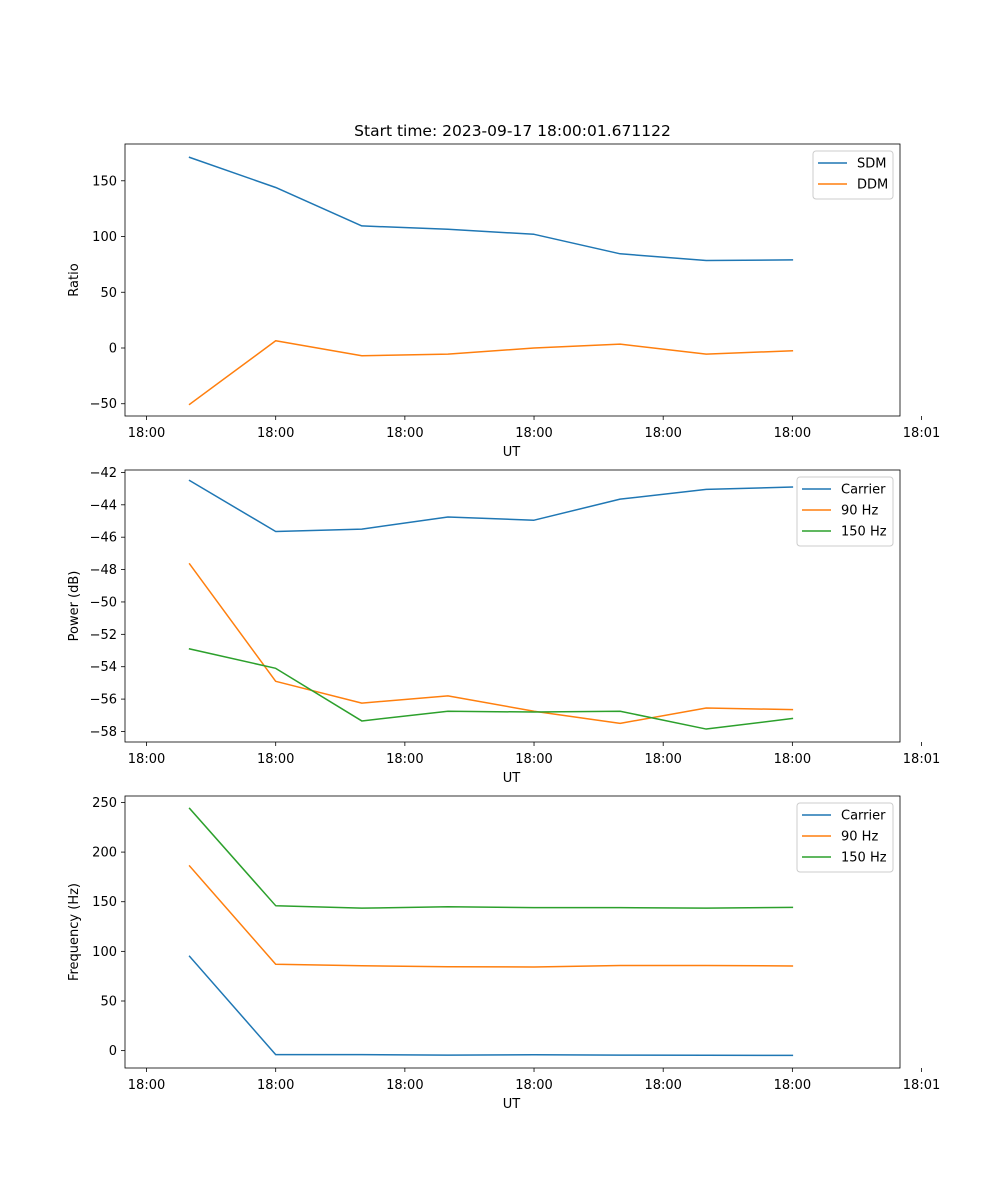 The height and width of the screenshot is (1204, 1000). What do you see at coordinates (104, 853) in the screenshot?
I see `y-tick-label: 200` at bounding box center [104, 853].